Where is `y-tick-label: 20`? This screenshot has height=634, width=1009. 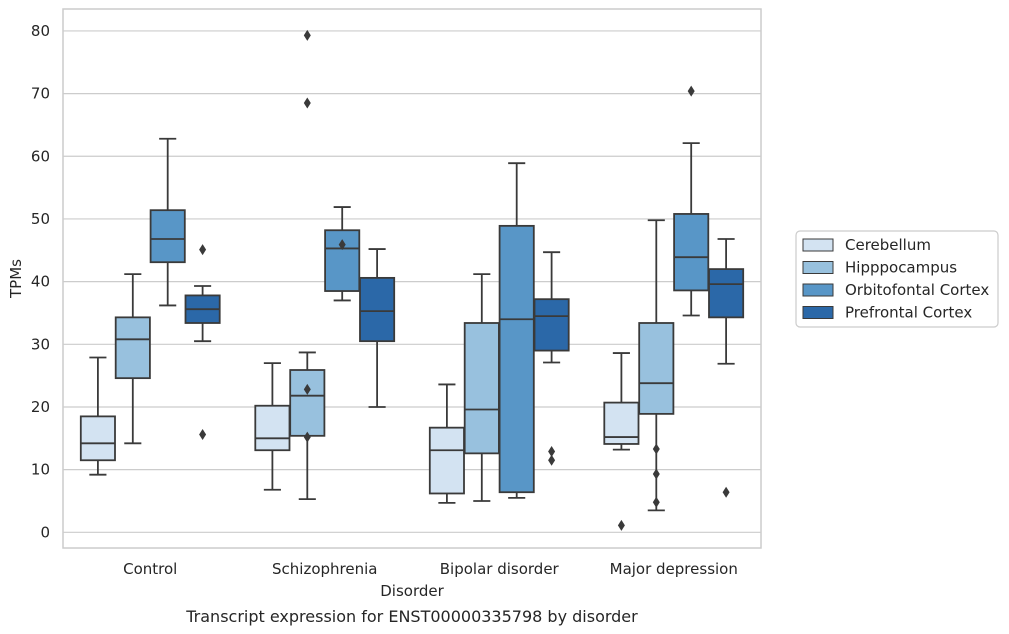 y-tick-label: 20 is located at coordinates (40, 407).